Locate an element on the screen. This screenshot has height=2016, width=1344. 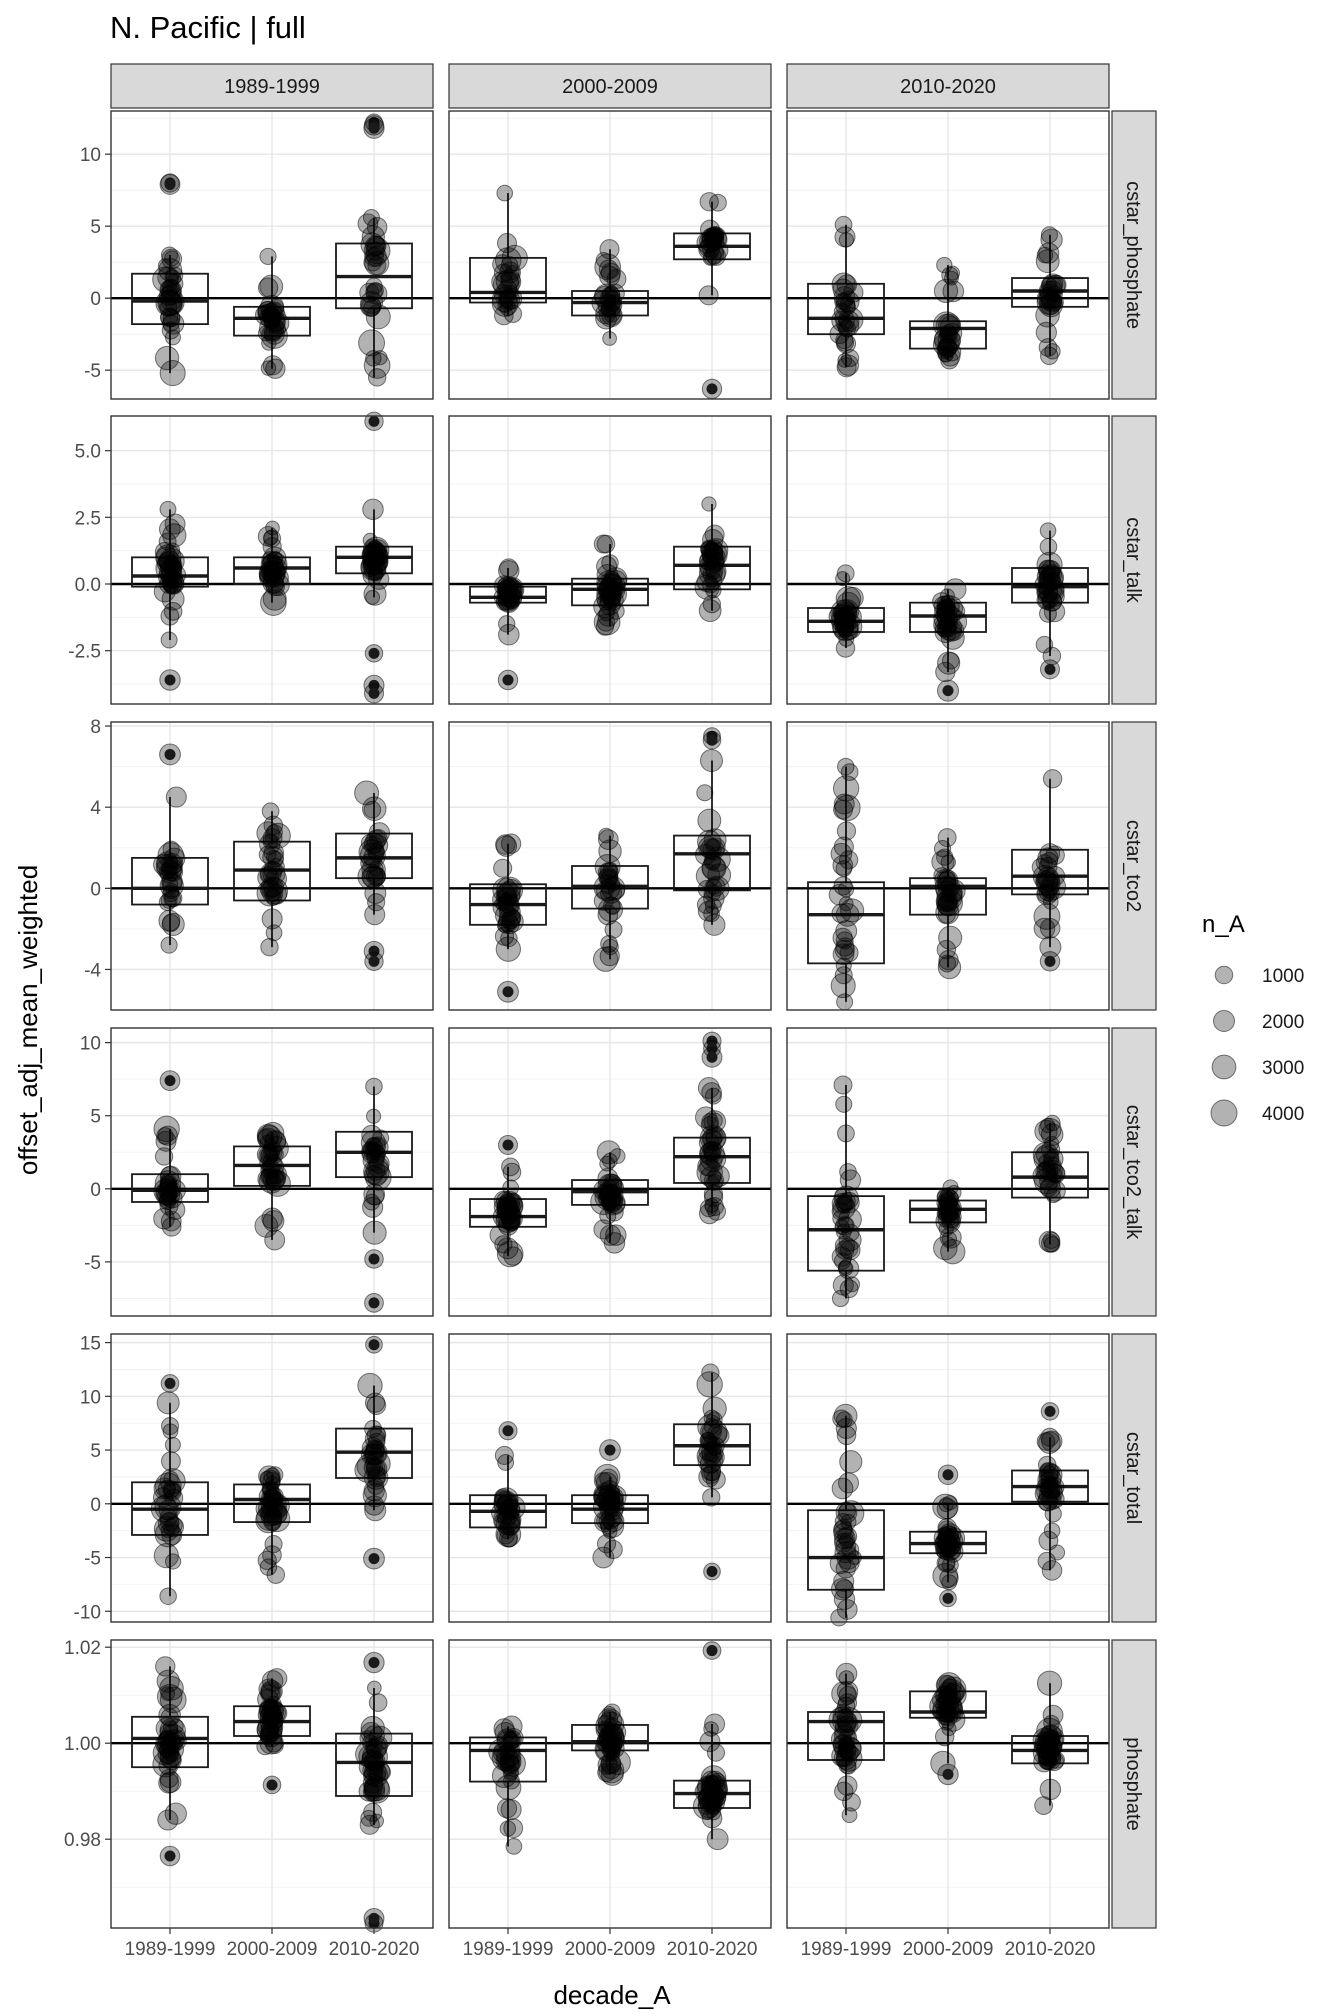
legend-key is located at coordinates (1224, 1067).